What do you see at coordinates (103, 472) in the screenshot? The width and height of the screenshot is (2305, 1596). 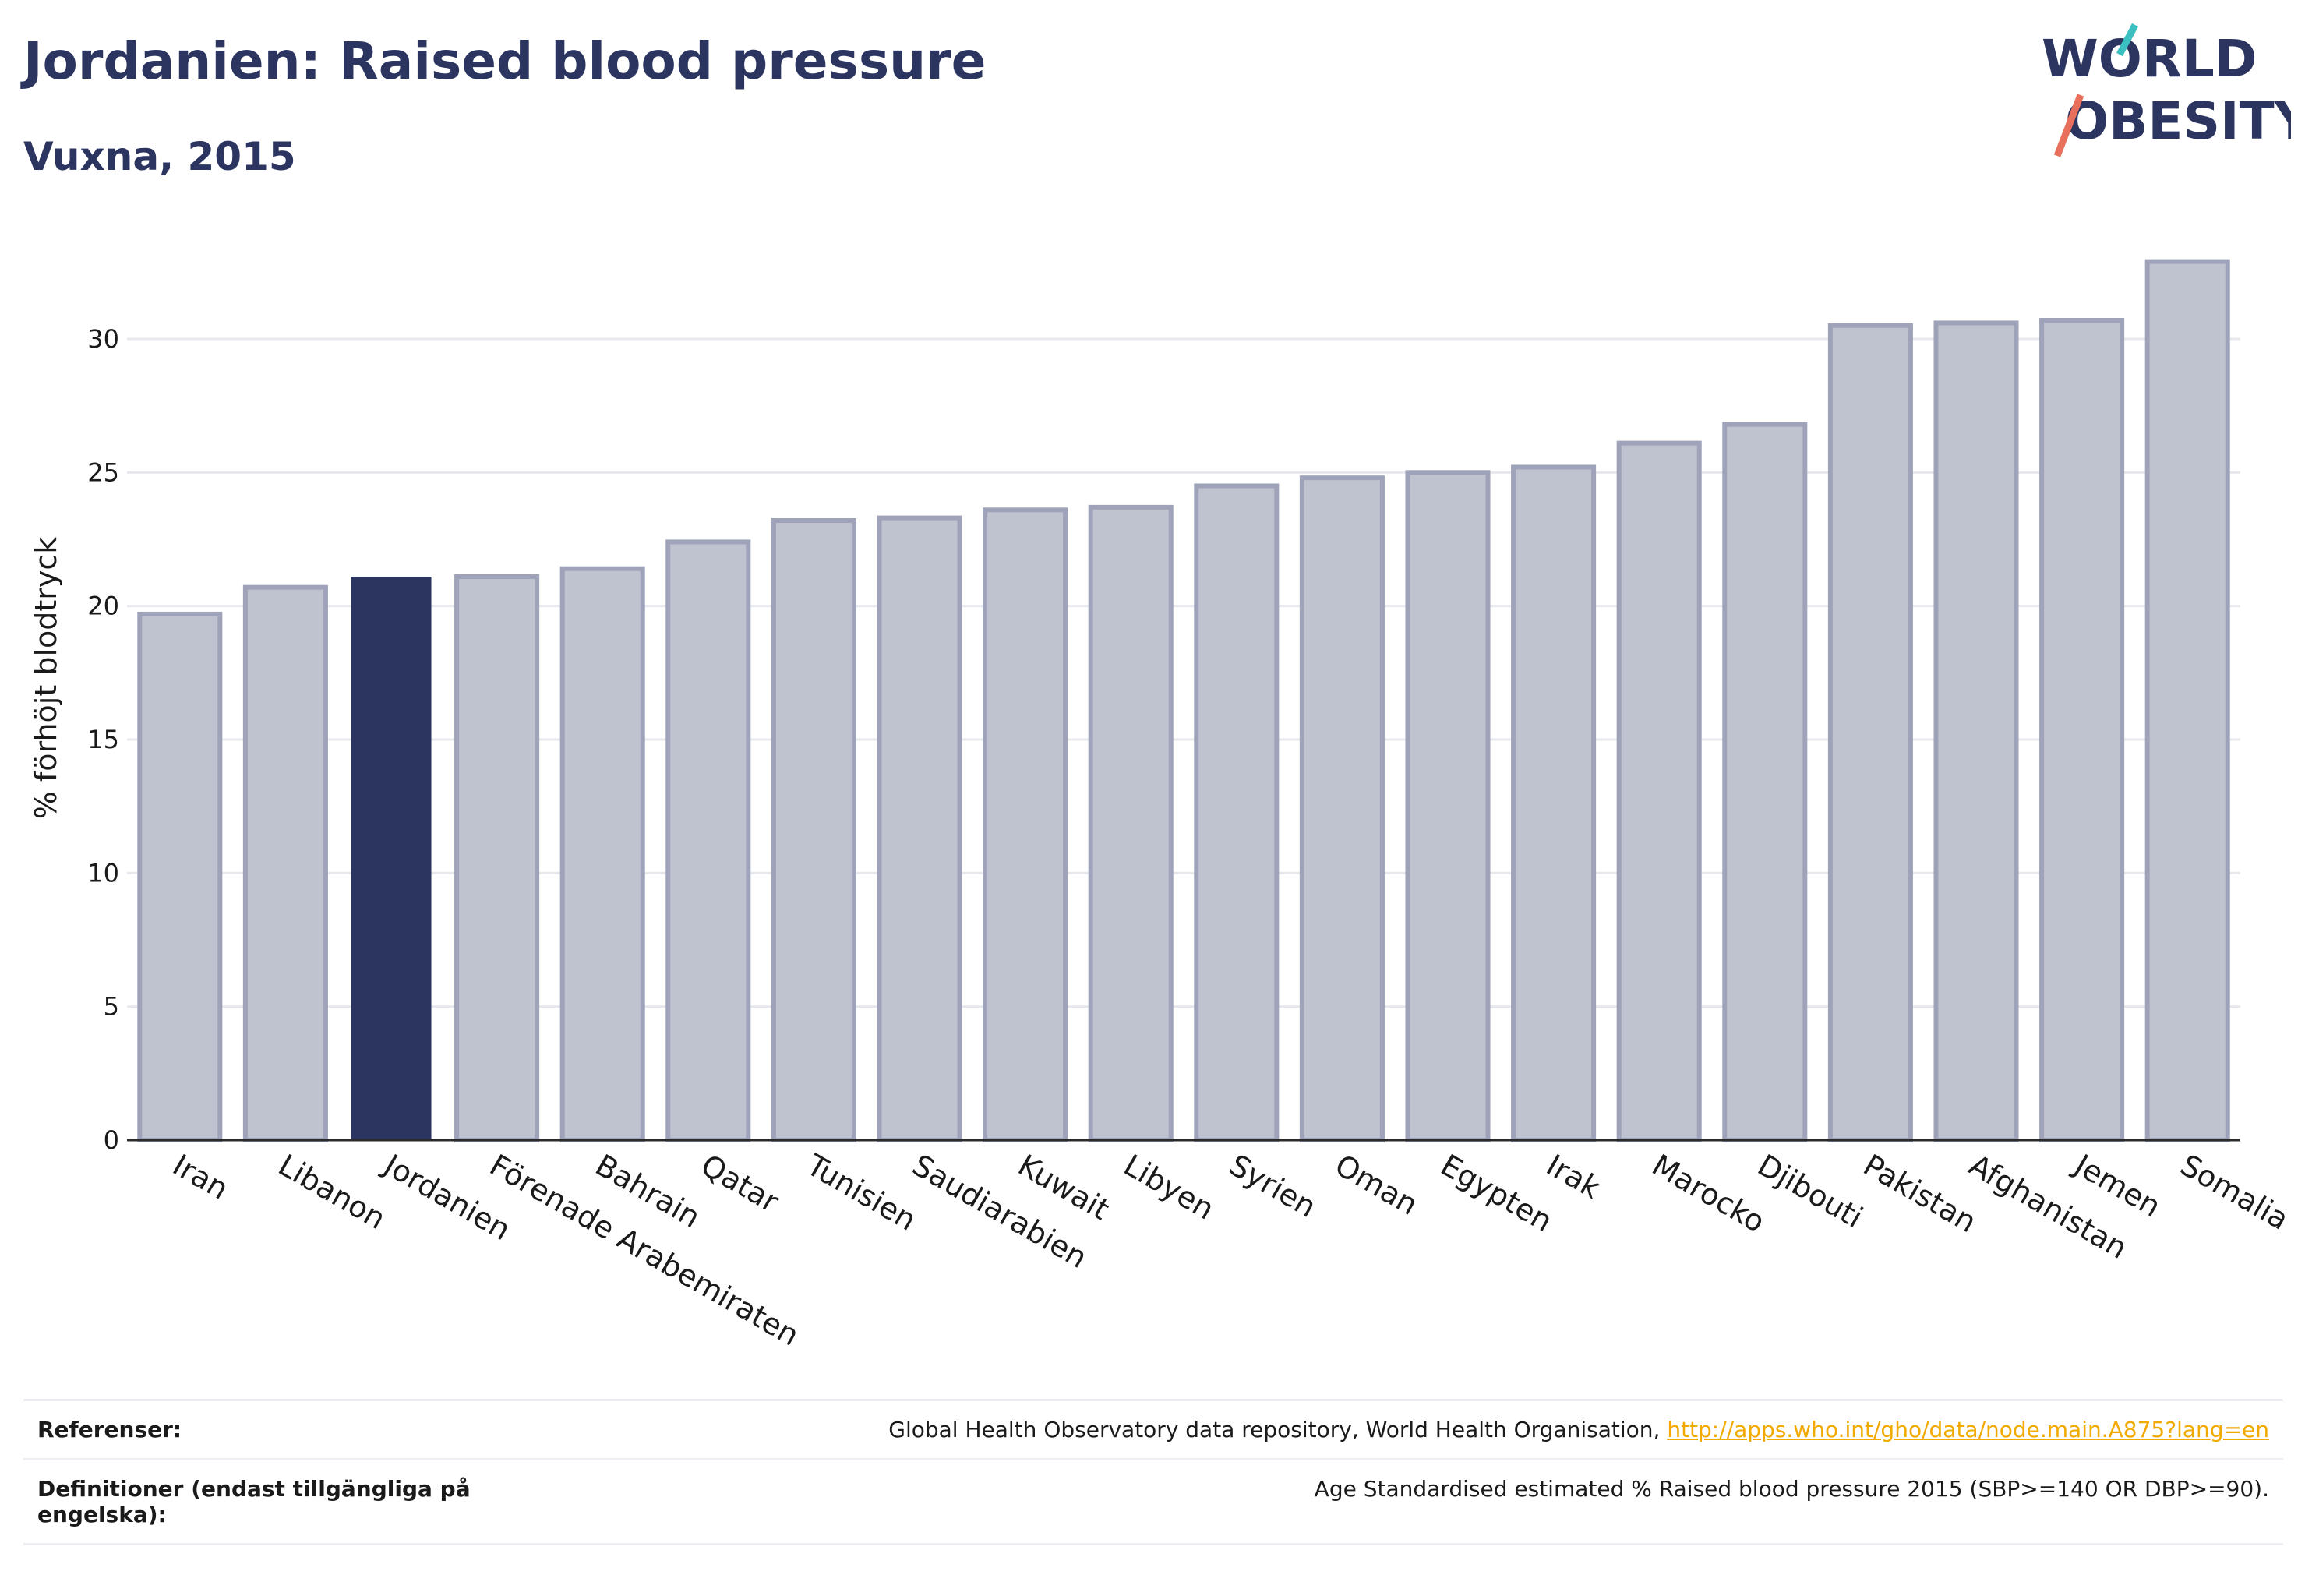 I see `y-tick-label: 25` at bounding box center [103, 472].